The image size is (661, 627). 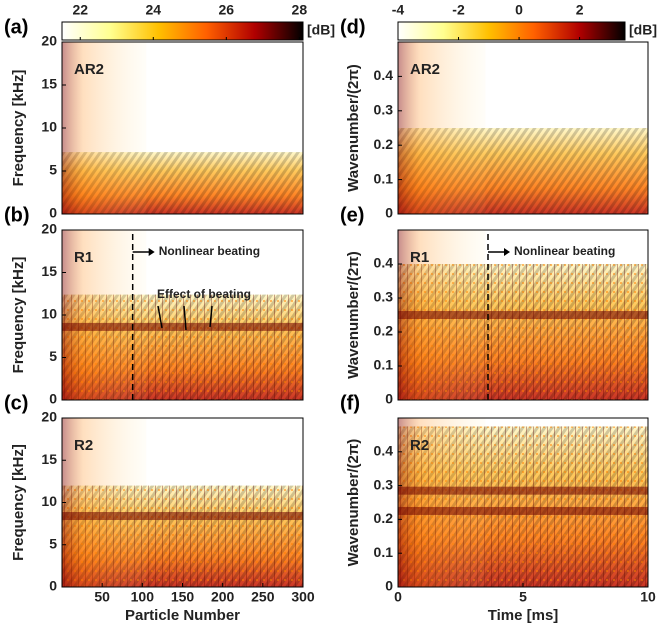 What do you see at coordinates (204, 294) in the screenshot?
I see `annotation: Effect of beating` at bounding box center [204, 294].